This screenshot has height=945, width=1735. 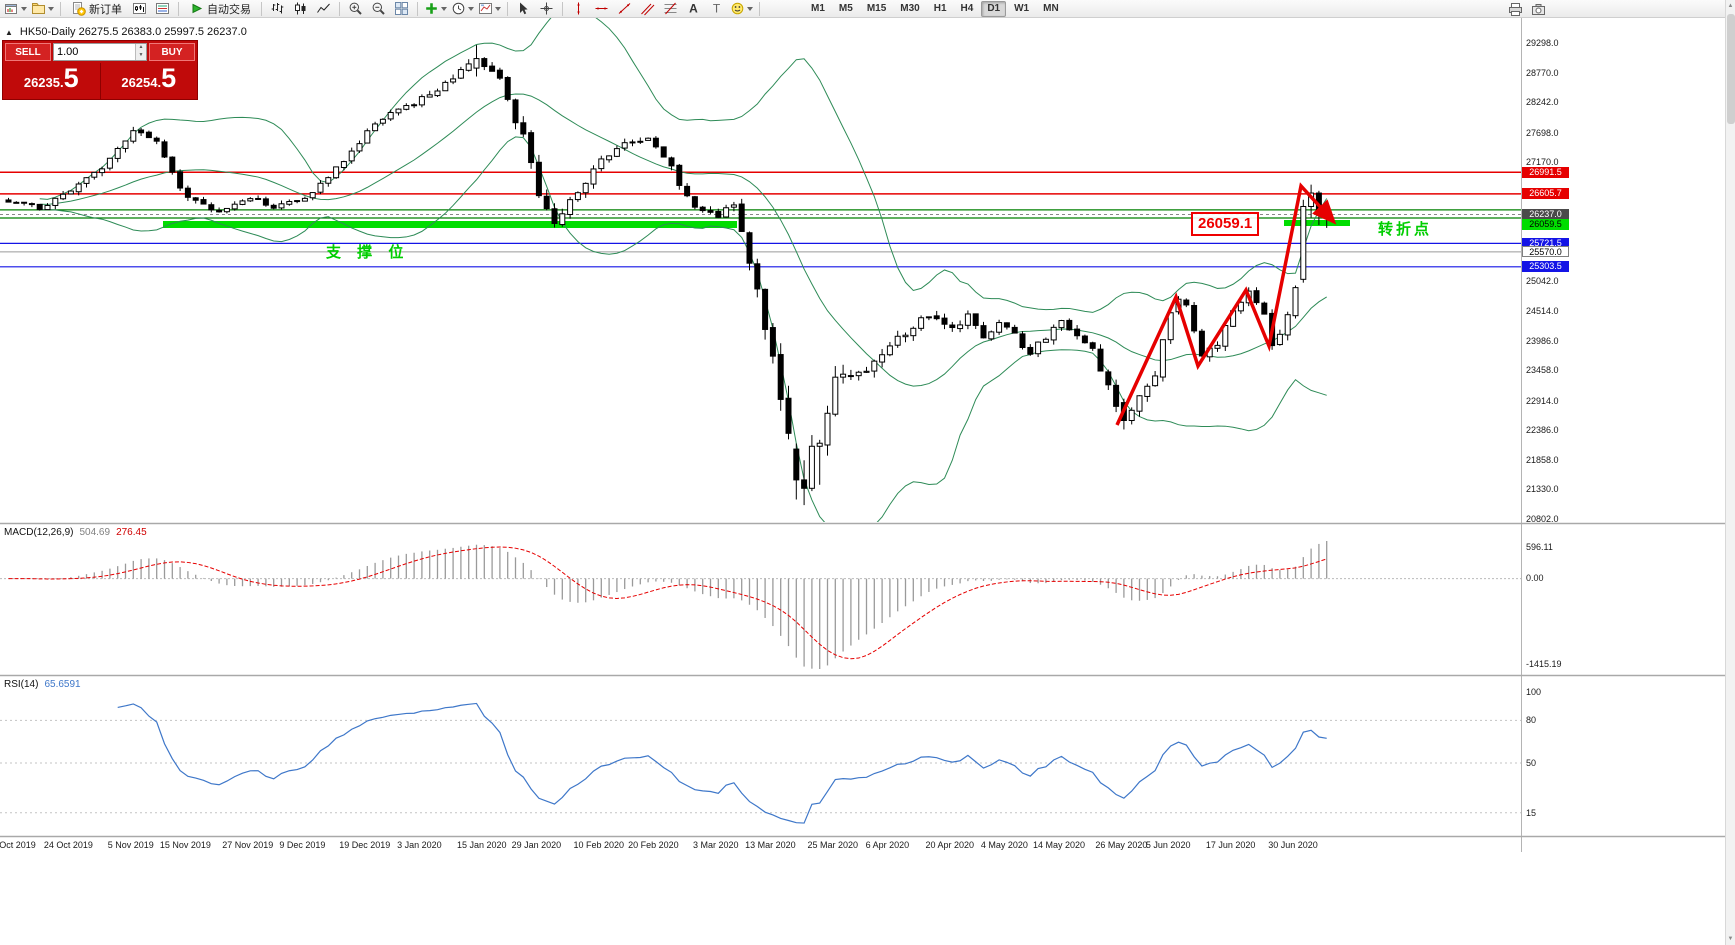 What do you see at coordinates (355, 9) in the screenshot?
I see `zoom-in-button` at bounding box center [355, 9].